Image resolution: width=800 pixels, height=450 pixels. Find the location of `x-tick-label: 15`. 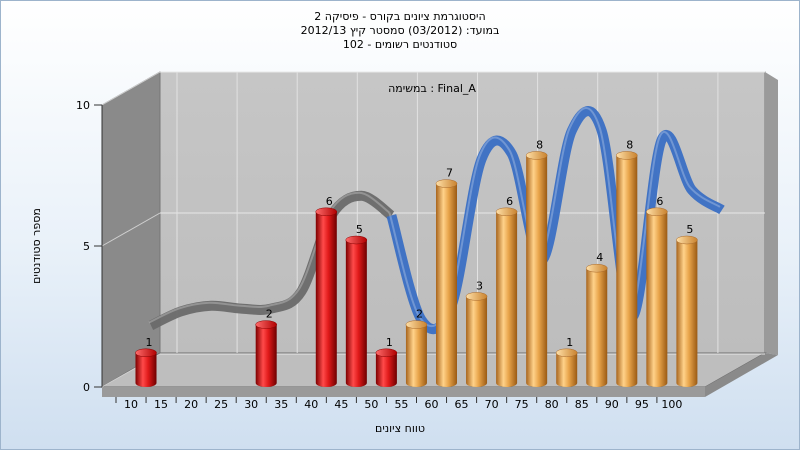

x-tick-label: 15 is located at coordinates (161, 404).